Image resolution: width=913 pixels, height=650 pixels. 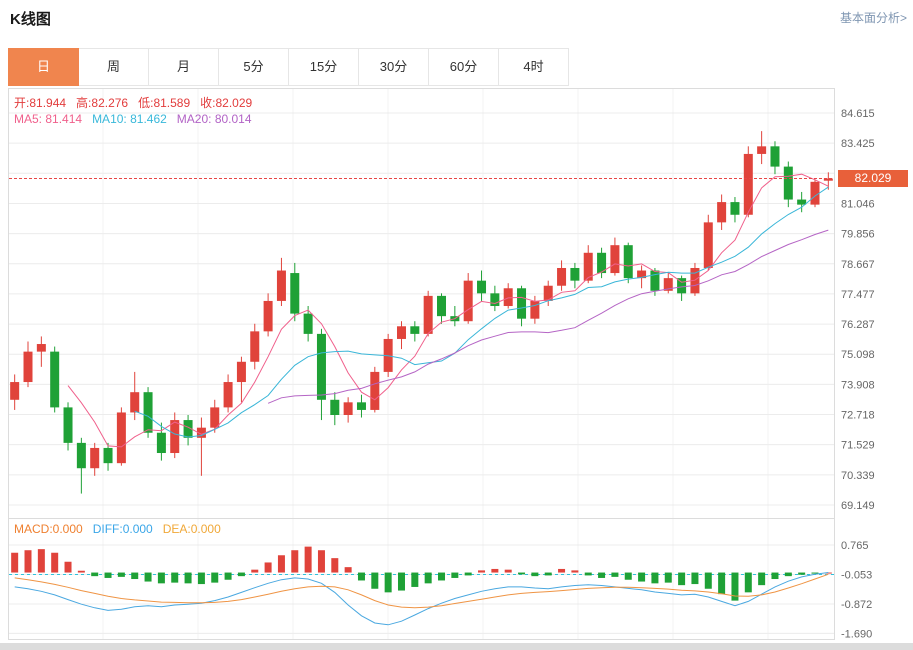 I want to click on ma5-label: MA5:, so click(x=28, y=119).